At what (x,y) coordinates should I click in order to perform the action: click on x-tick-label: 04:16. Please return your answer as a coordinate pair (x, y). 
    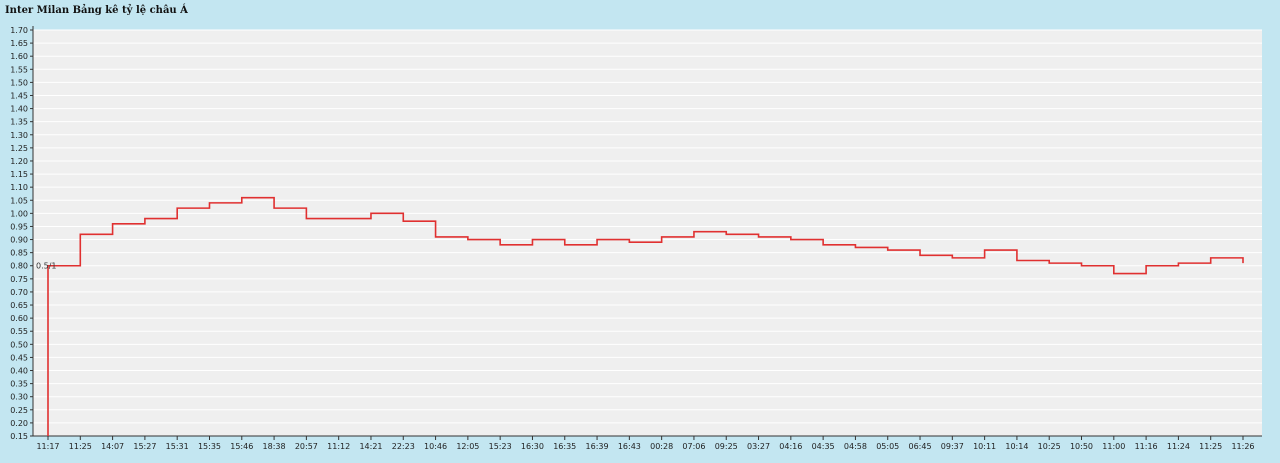
    Looking at the image, I should click on (790, 446).